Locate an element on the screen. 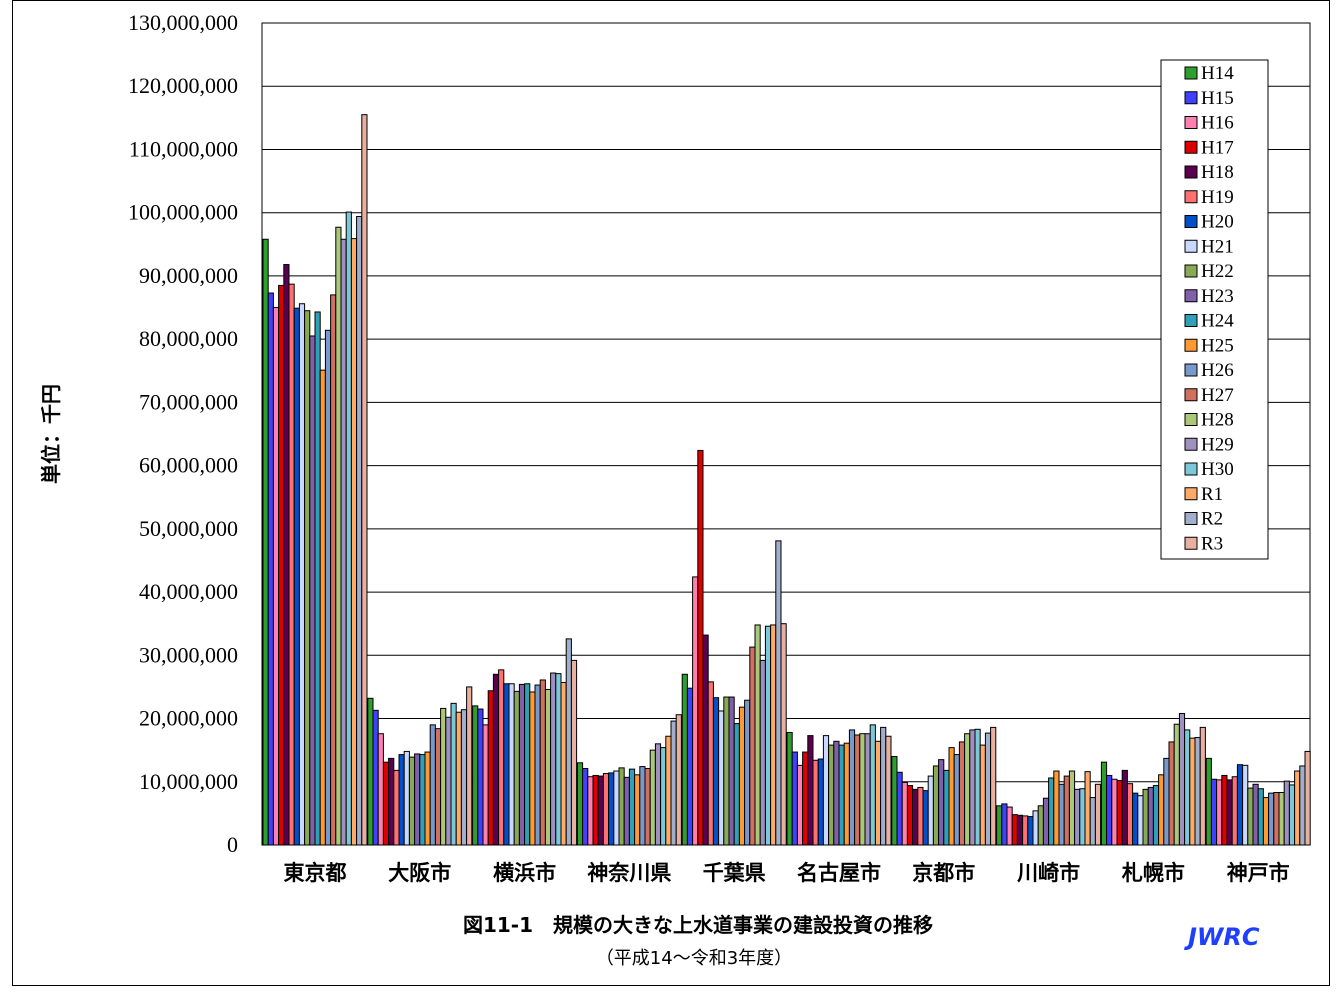 Image resolution: width=1337 pixels, height=994 pixels. x-category-labels: 東京都 大阪市 横浜市 神奈川県 千葉県 名古屋市 京都市 川崎市 札幌市 神戸市 is located at coordinates (787, 873).